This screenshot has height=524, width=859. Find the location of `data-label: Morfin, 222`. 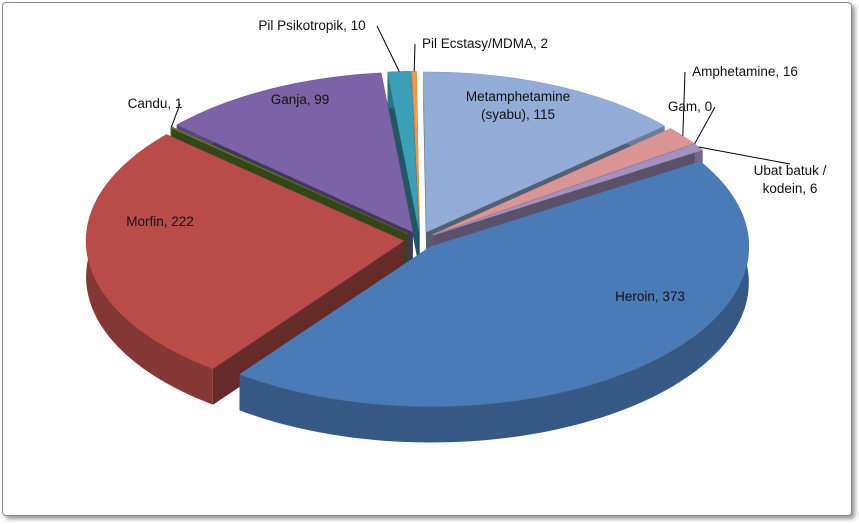

data-label: Morfin, 222 is located at coordinates (160, 221).